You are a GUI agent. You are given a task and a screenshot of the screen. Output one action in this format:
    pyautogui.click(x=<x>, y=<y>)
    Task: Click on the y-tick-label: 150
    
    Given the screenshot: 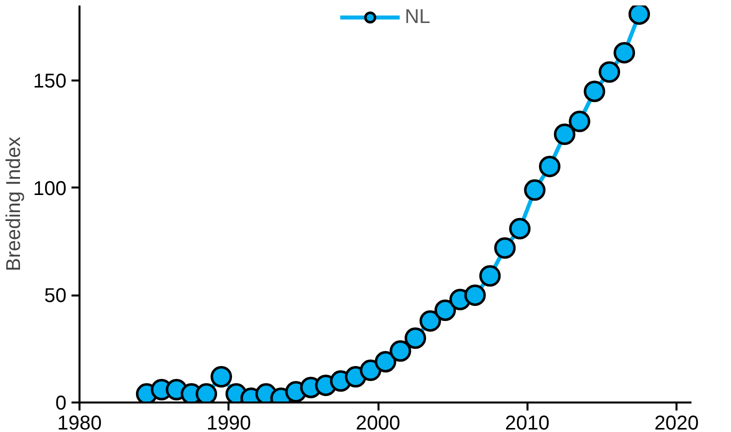 What is the action you would take?
    pyautogui.click(x=50, y=81)
    